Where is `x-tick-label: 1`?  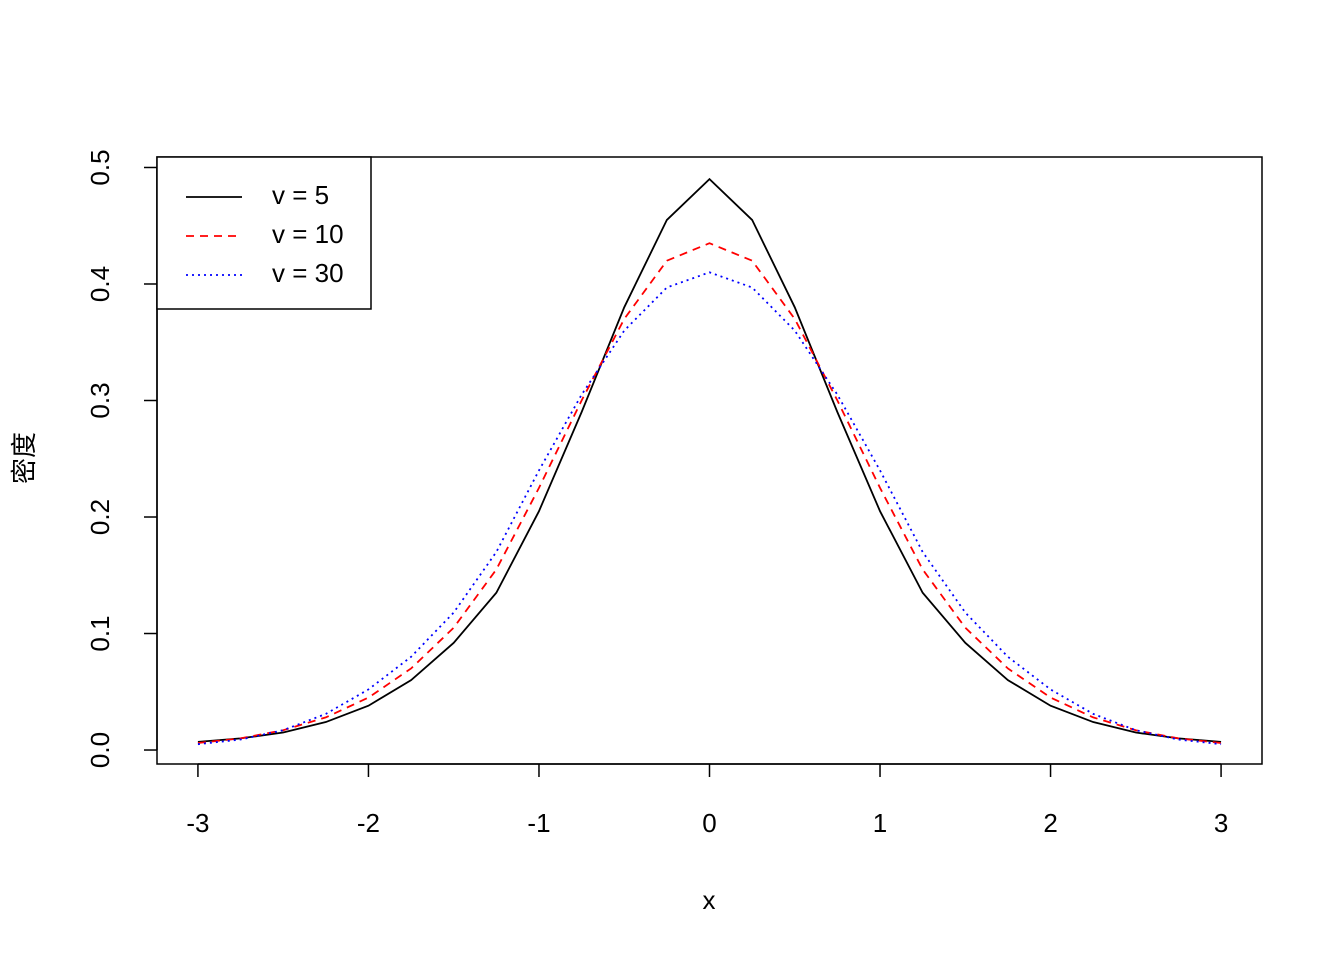
x-tick-label: 1 is located at coordinates (880, 823).